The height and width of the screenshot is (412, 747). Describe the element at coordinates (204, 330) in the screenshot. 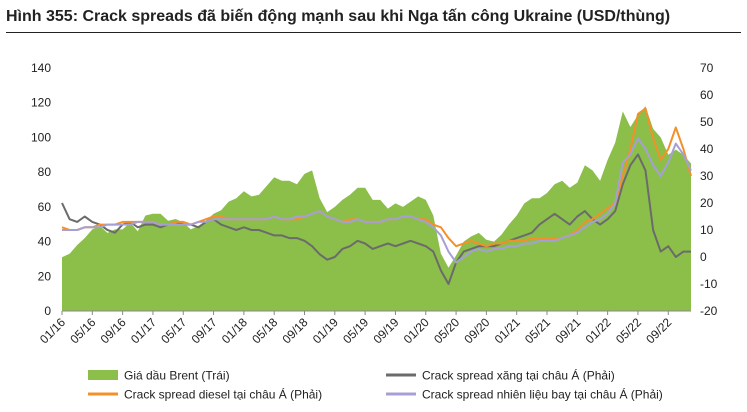

I see `x-tick-label: 09/17` at that location.